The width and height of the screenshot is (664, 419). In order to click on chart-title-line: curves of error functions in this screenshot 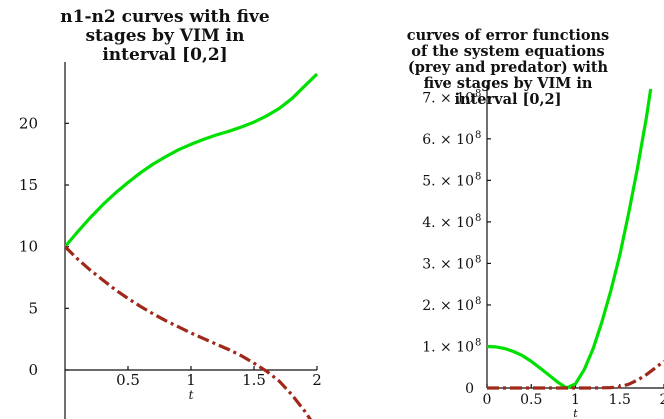, I will do `click(508, 35)`.